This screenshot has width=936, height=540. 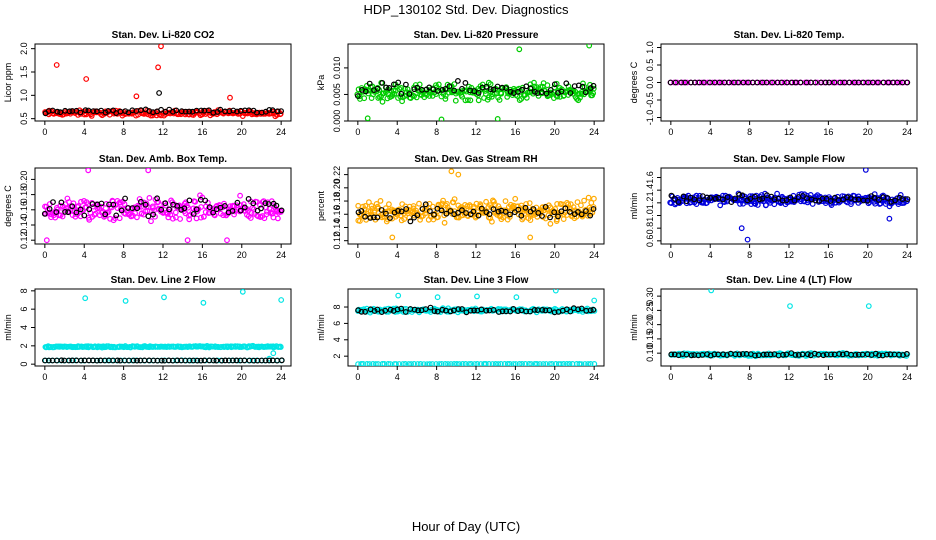 I want to click on x-tick-label: 0, so click(x=670, y=132).